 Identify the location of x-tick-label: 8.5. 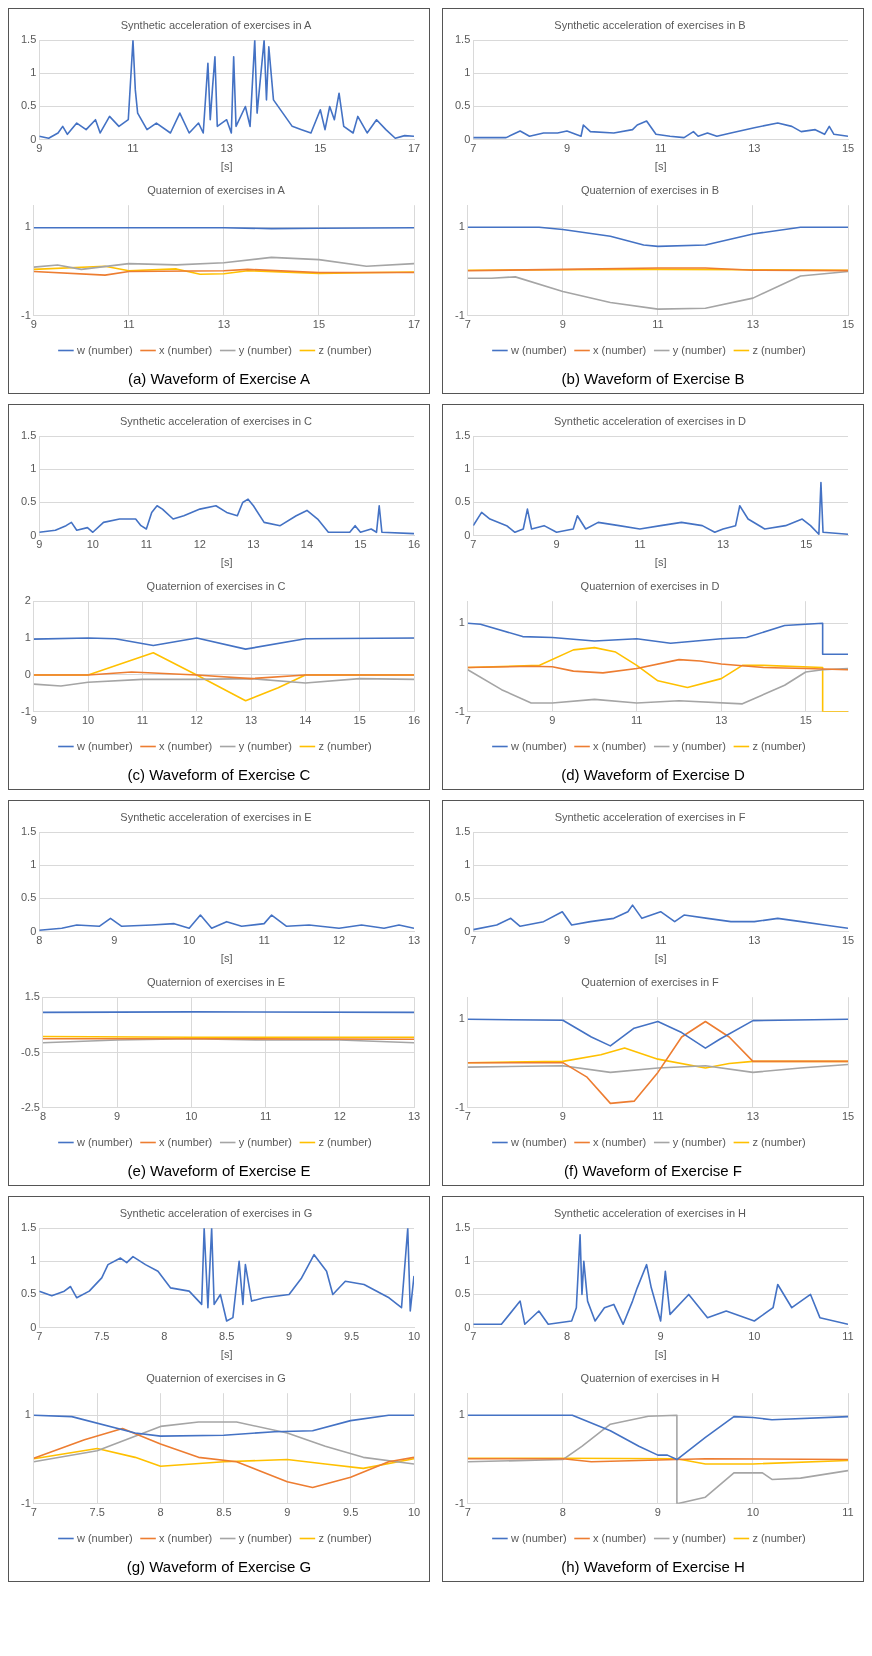
(227, 1336).